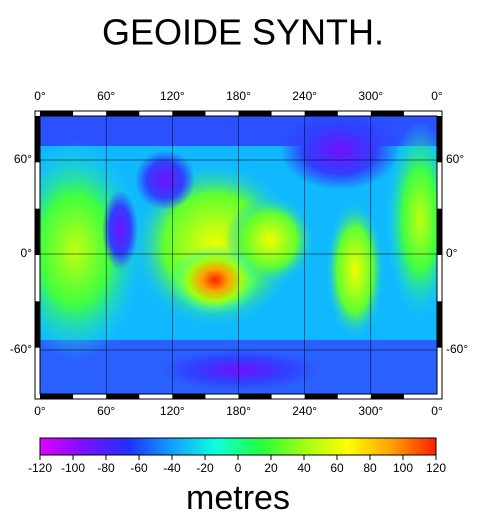 This screenshot has height=532, width=487. I want to click on colorbar-ticks: -120 -100 -80 -60 -40 -20 0 20 40 60 80 100 120, so click(237, 465).